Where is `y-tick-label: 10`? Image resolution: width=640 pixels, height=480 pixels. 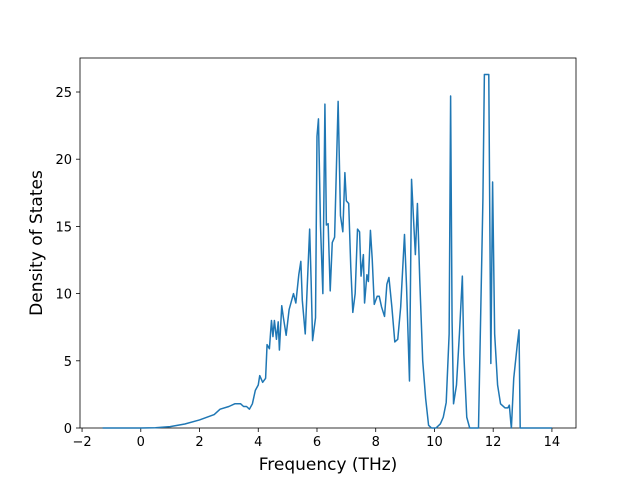
y-tick-label: 10 is located at coordinates (63, 295).